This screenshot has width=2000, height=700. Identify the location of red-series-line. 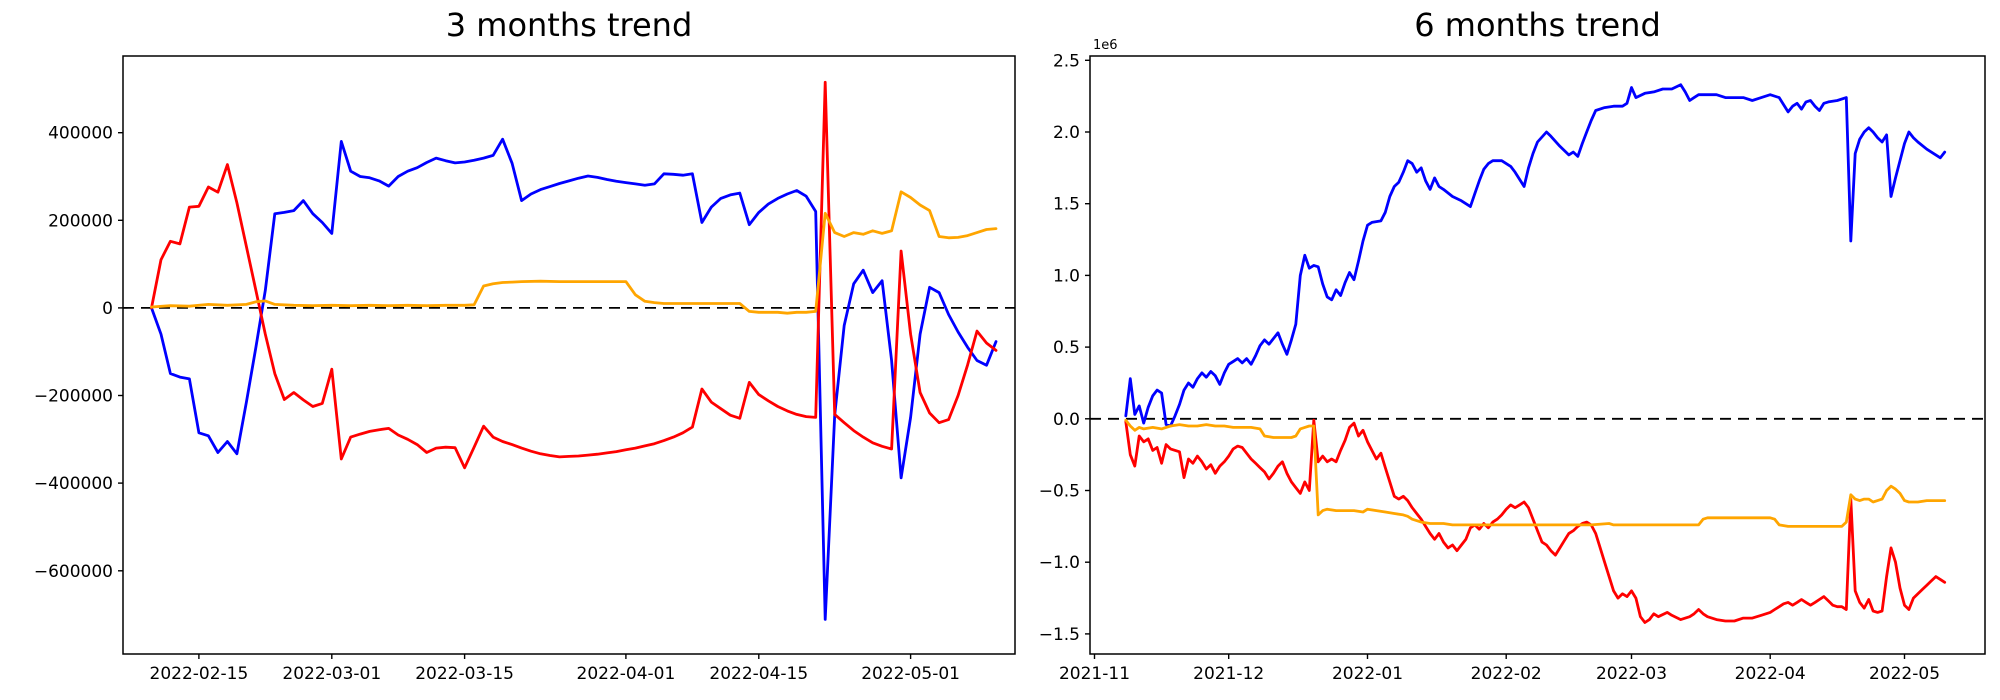
(1535, 521).